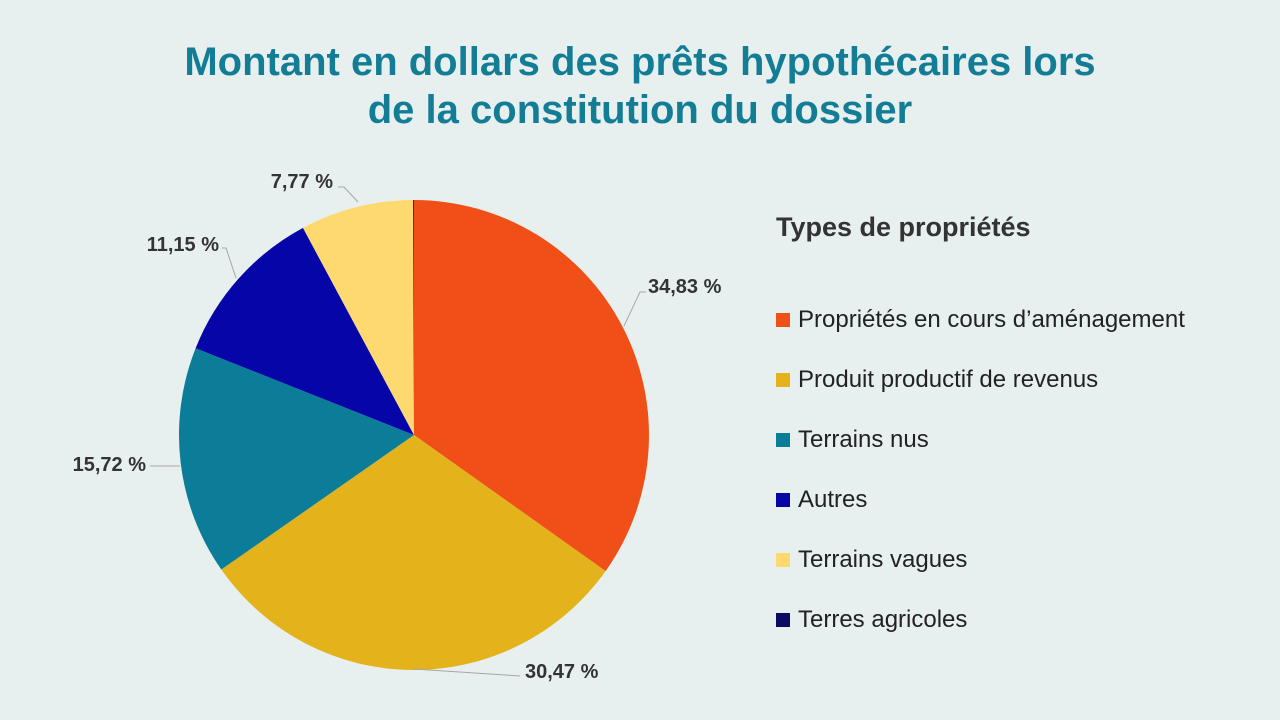  What do you see at coordinates (183, 245) in the screenshot?
I see `data-label: 11,15 %` at bounding box center [183, 245].